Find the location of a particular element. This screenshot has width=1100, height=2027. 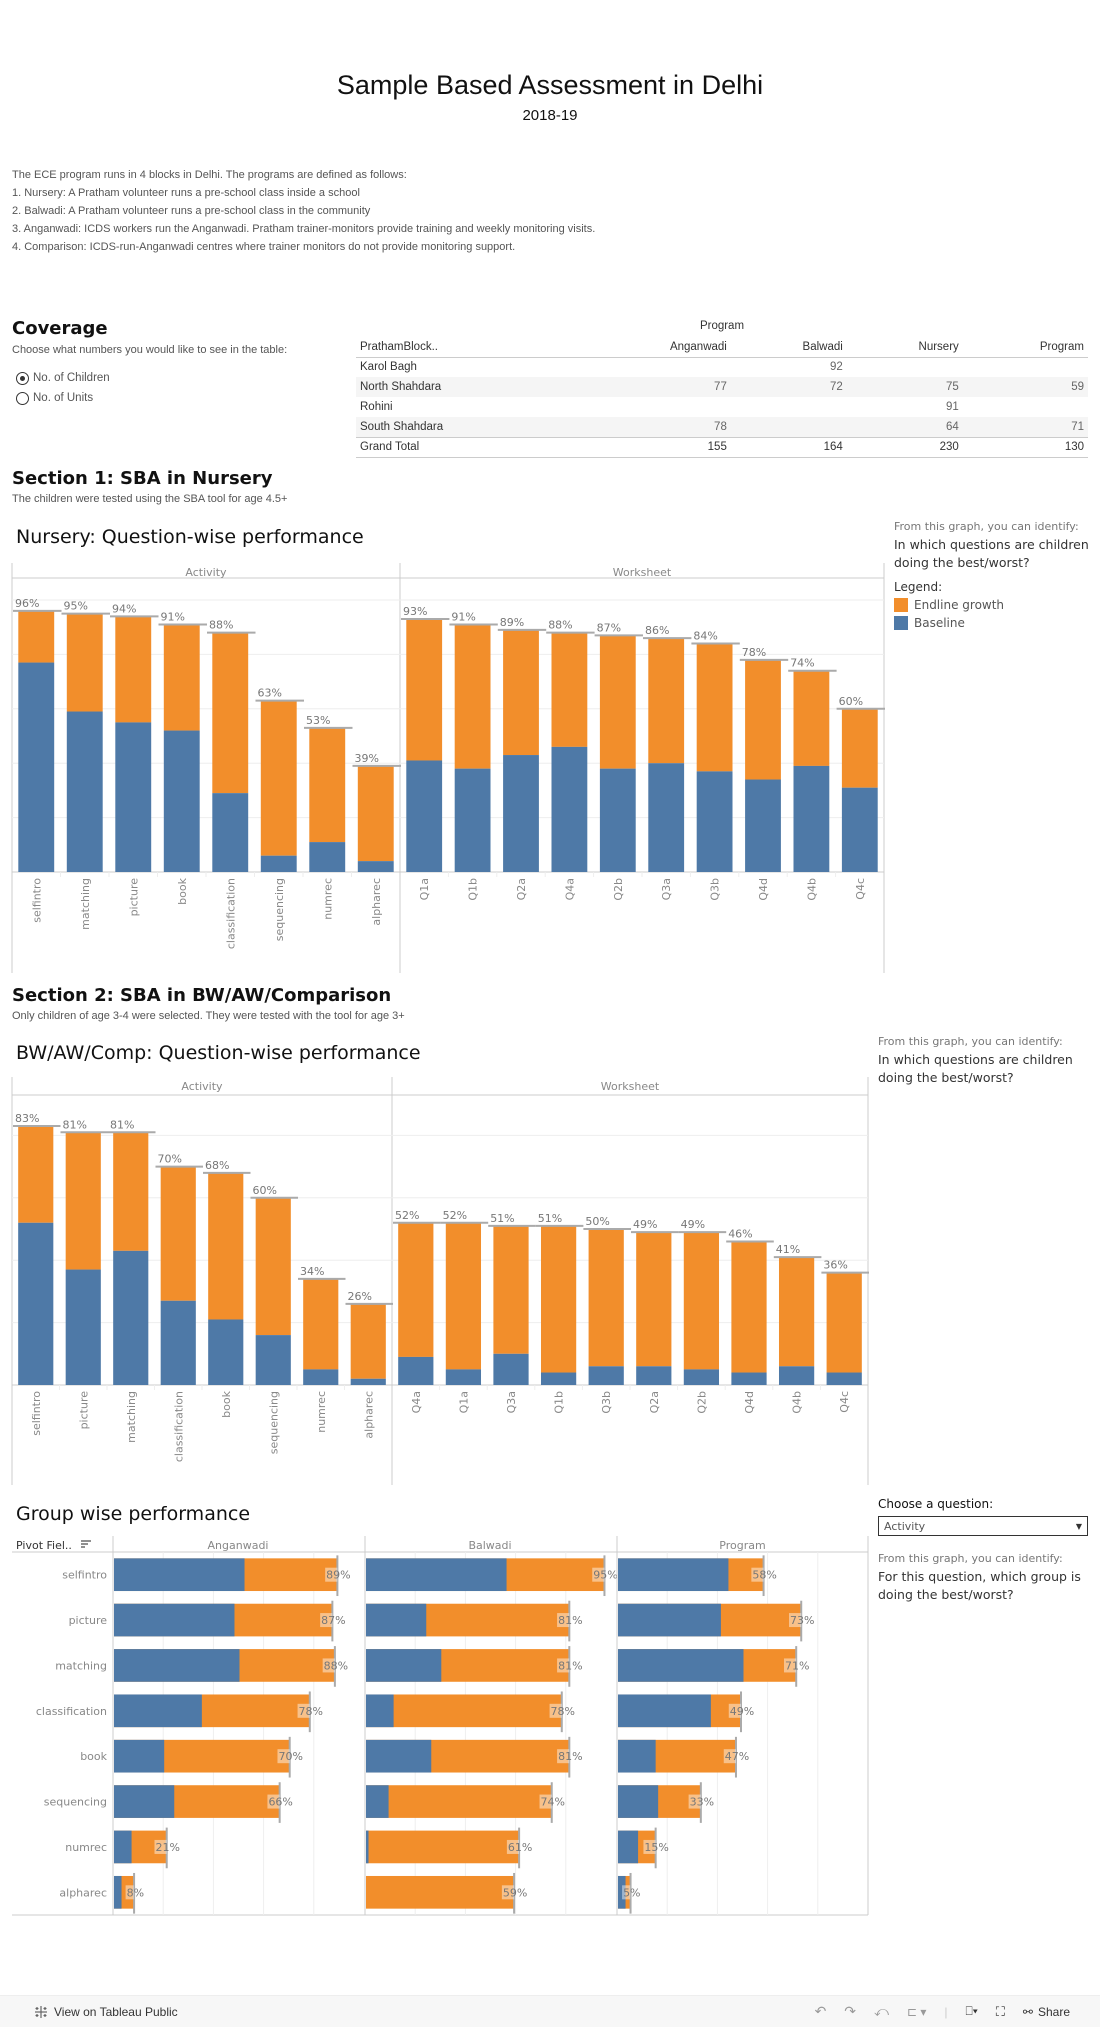

data-label: 86% is located at coordinates (657, 630).